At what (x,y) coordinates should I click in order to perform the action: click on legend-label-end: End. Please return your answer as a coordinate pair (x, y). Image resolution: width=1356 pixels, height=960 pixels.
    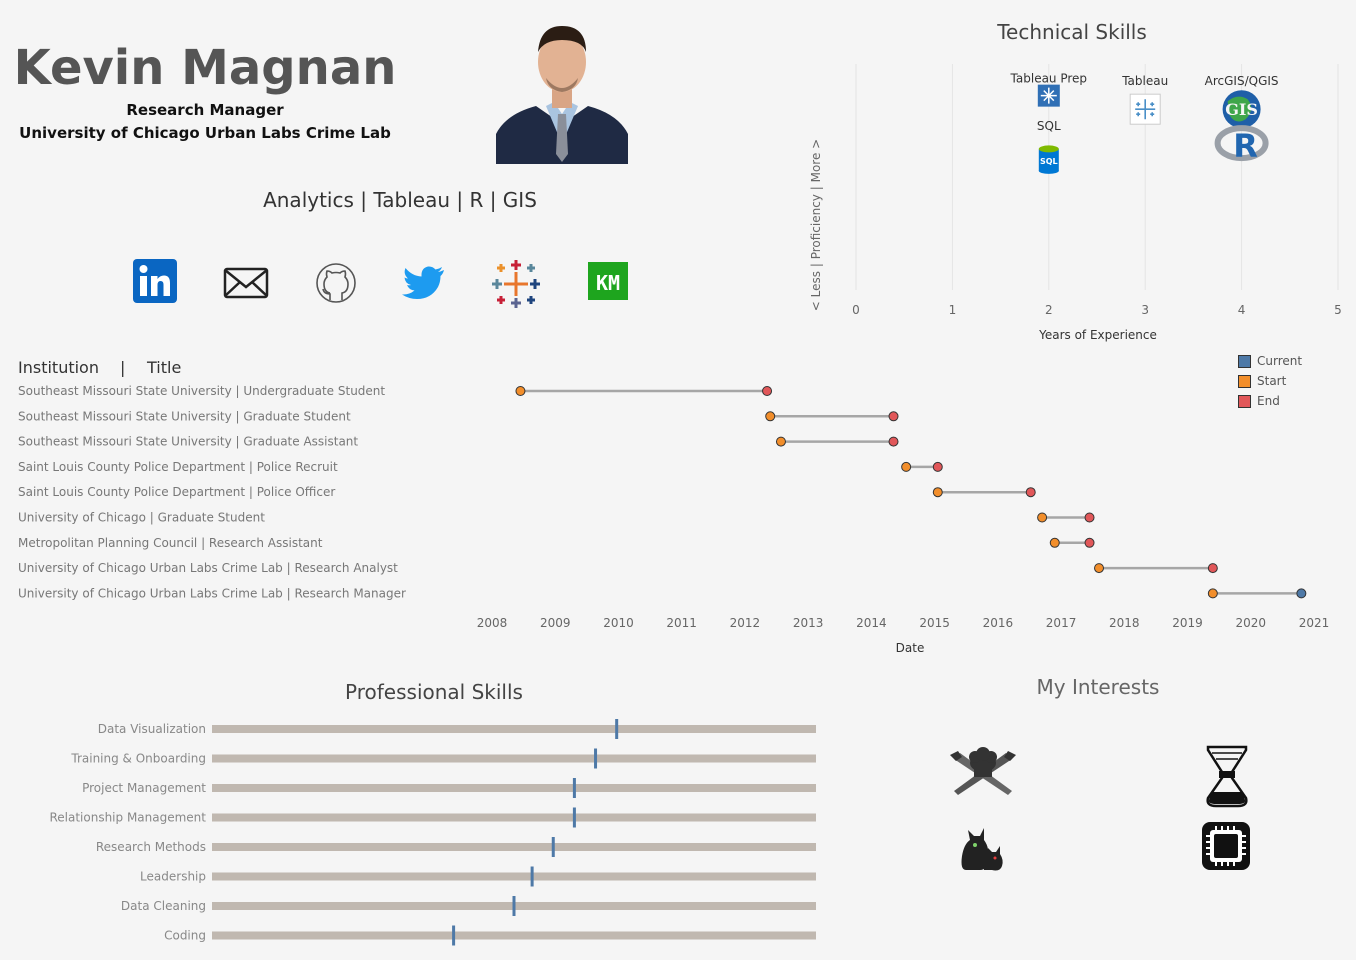
    Looking at the image, I should click on (1268, 401).